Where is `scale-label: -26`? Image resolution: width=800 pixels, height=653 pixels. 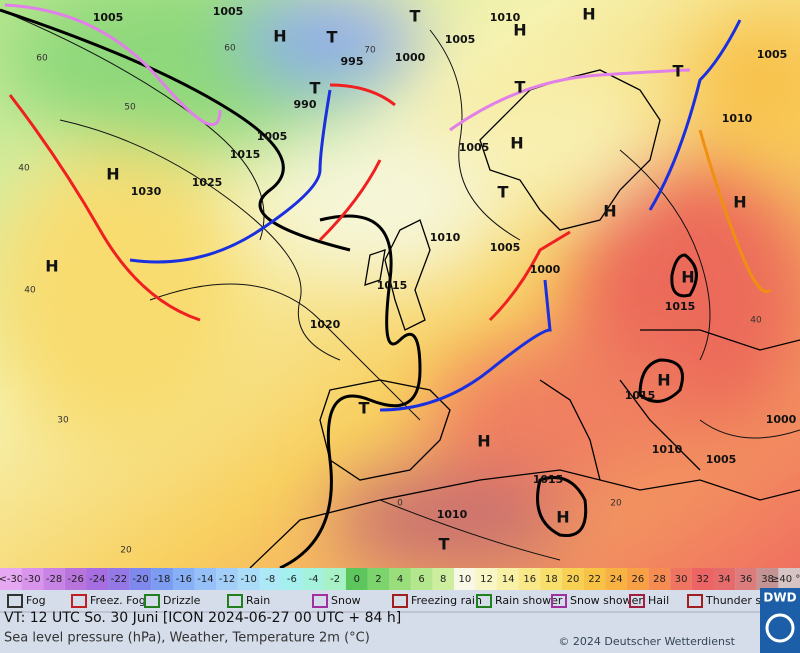
scale-label: -26 is located at coordinates (76, 579).